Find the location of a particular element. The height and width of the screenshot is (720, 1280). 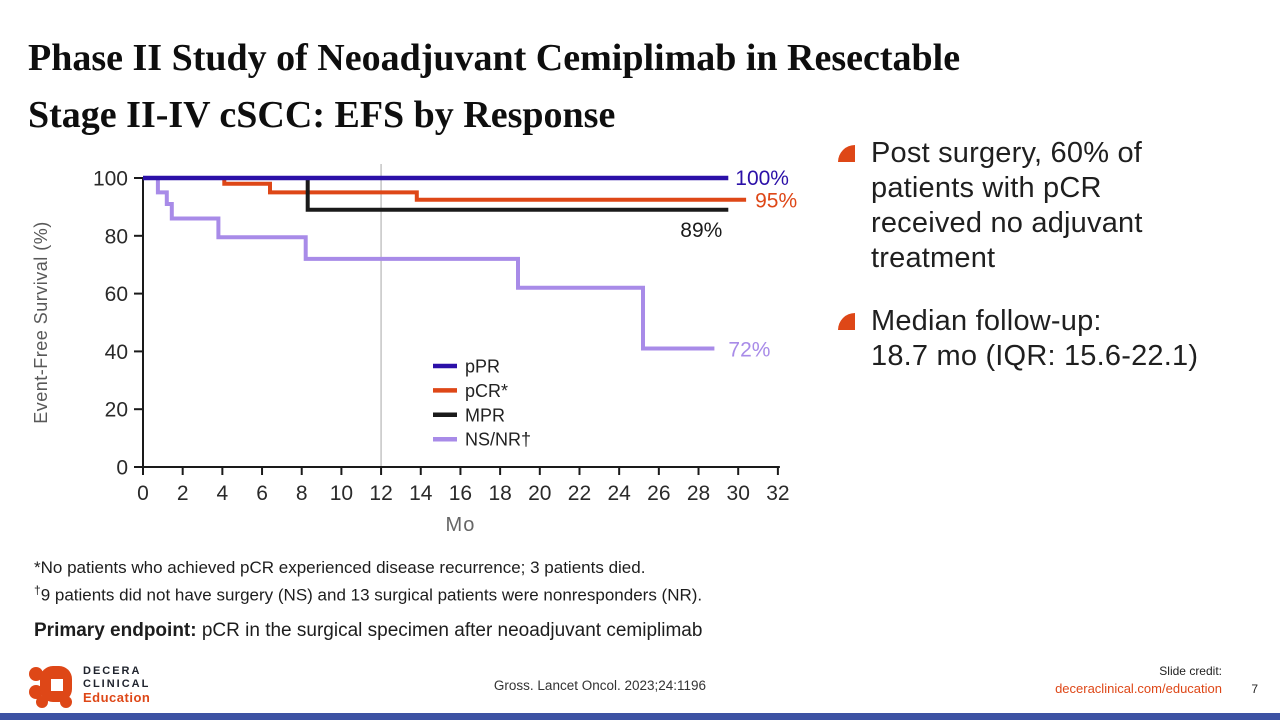

x-tick-label: 8 is located at coordinates (302, 493).